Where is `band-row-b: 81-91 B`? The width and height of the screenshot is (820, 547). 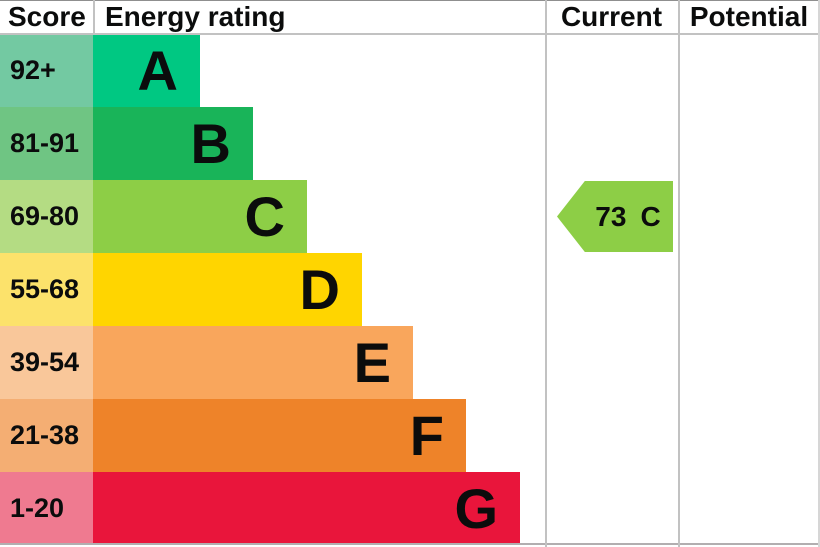 band-row-b: 81-91 B is located at coordinates (126, 143).